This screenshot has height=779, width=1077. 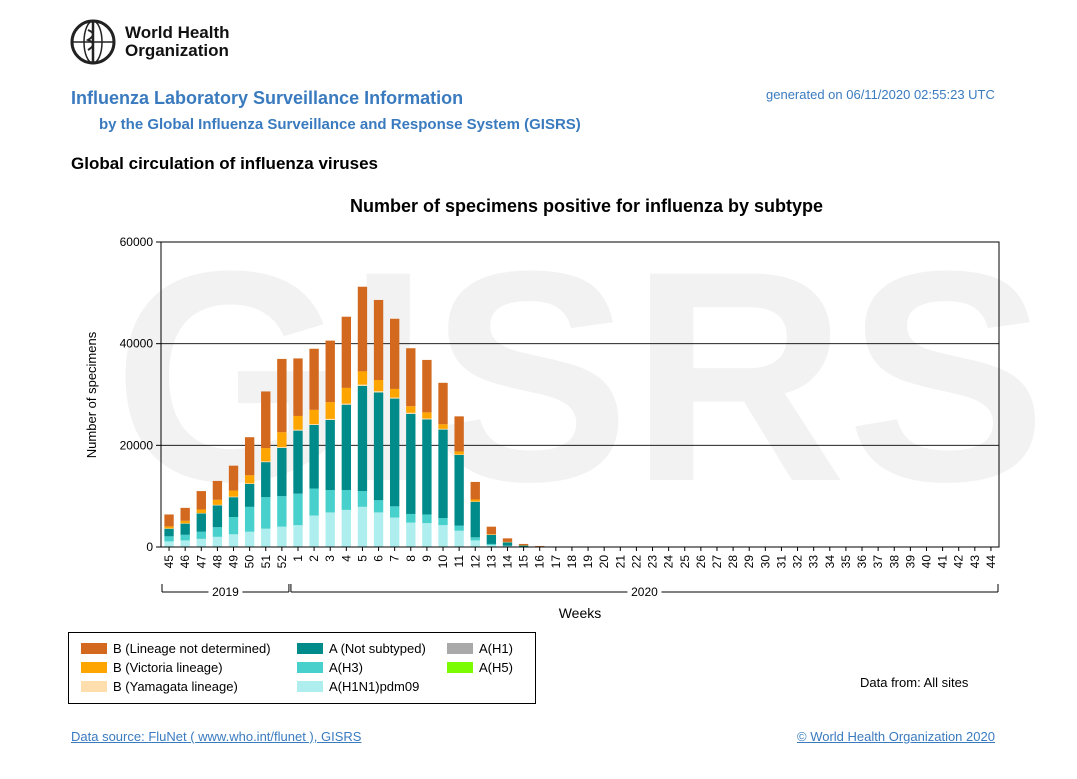 What do you see at coordinates (814, 562) in the screenshot?
I see `x-tick-label: 33` at bounding box center [814, 562].